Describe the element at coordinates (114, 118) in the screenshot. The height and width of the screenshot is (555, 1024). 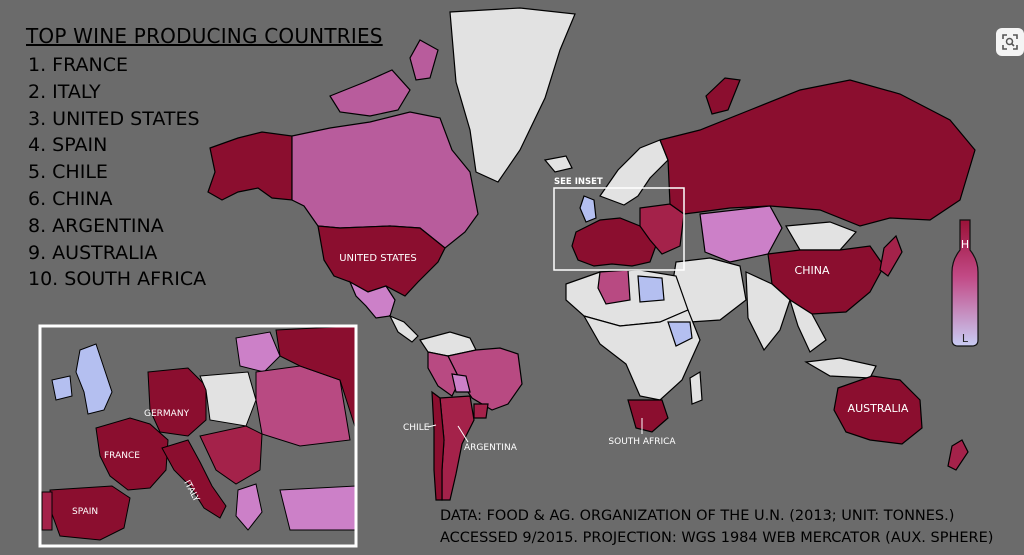
I see `ranking-item: 3. UNITED STATES` at that location.